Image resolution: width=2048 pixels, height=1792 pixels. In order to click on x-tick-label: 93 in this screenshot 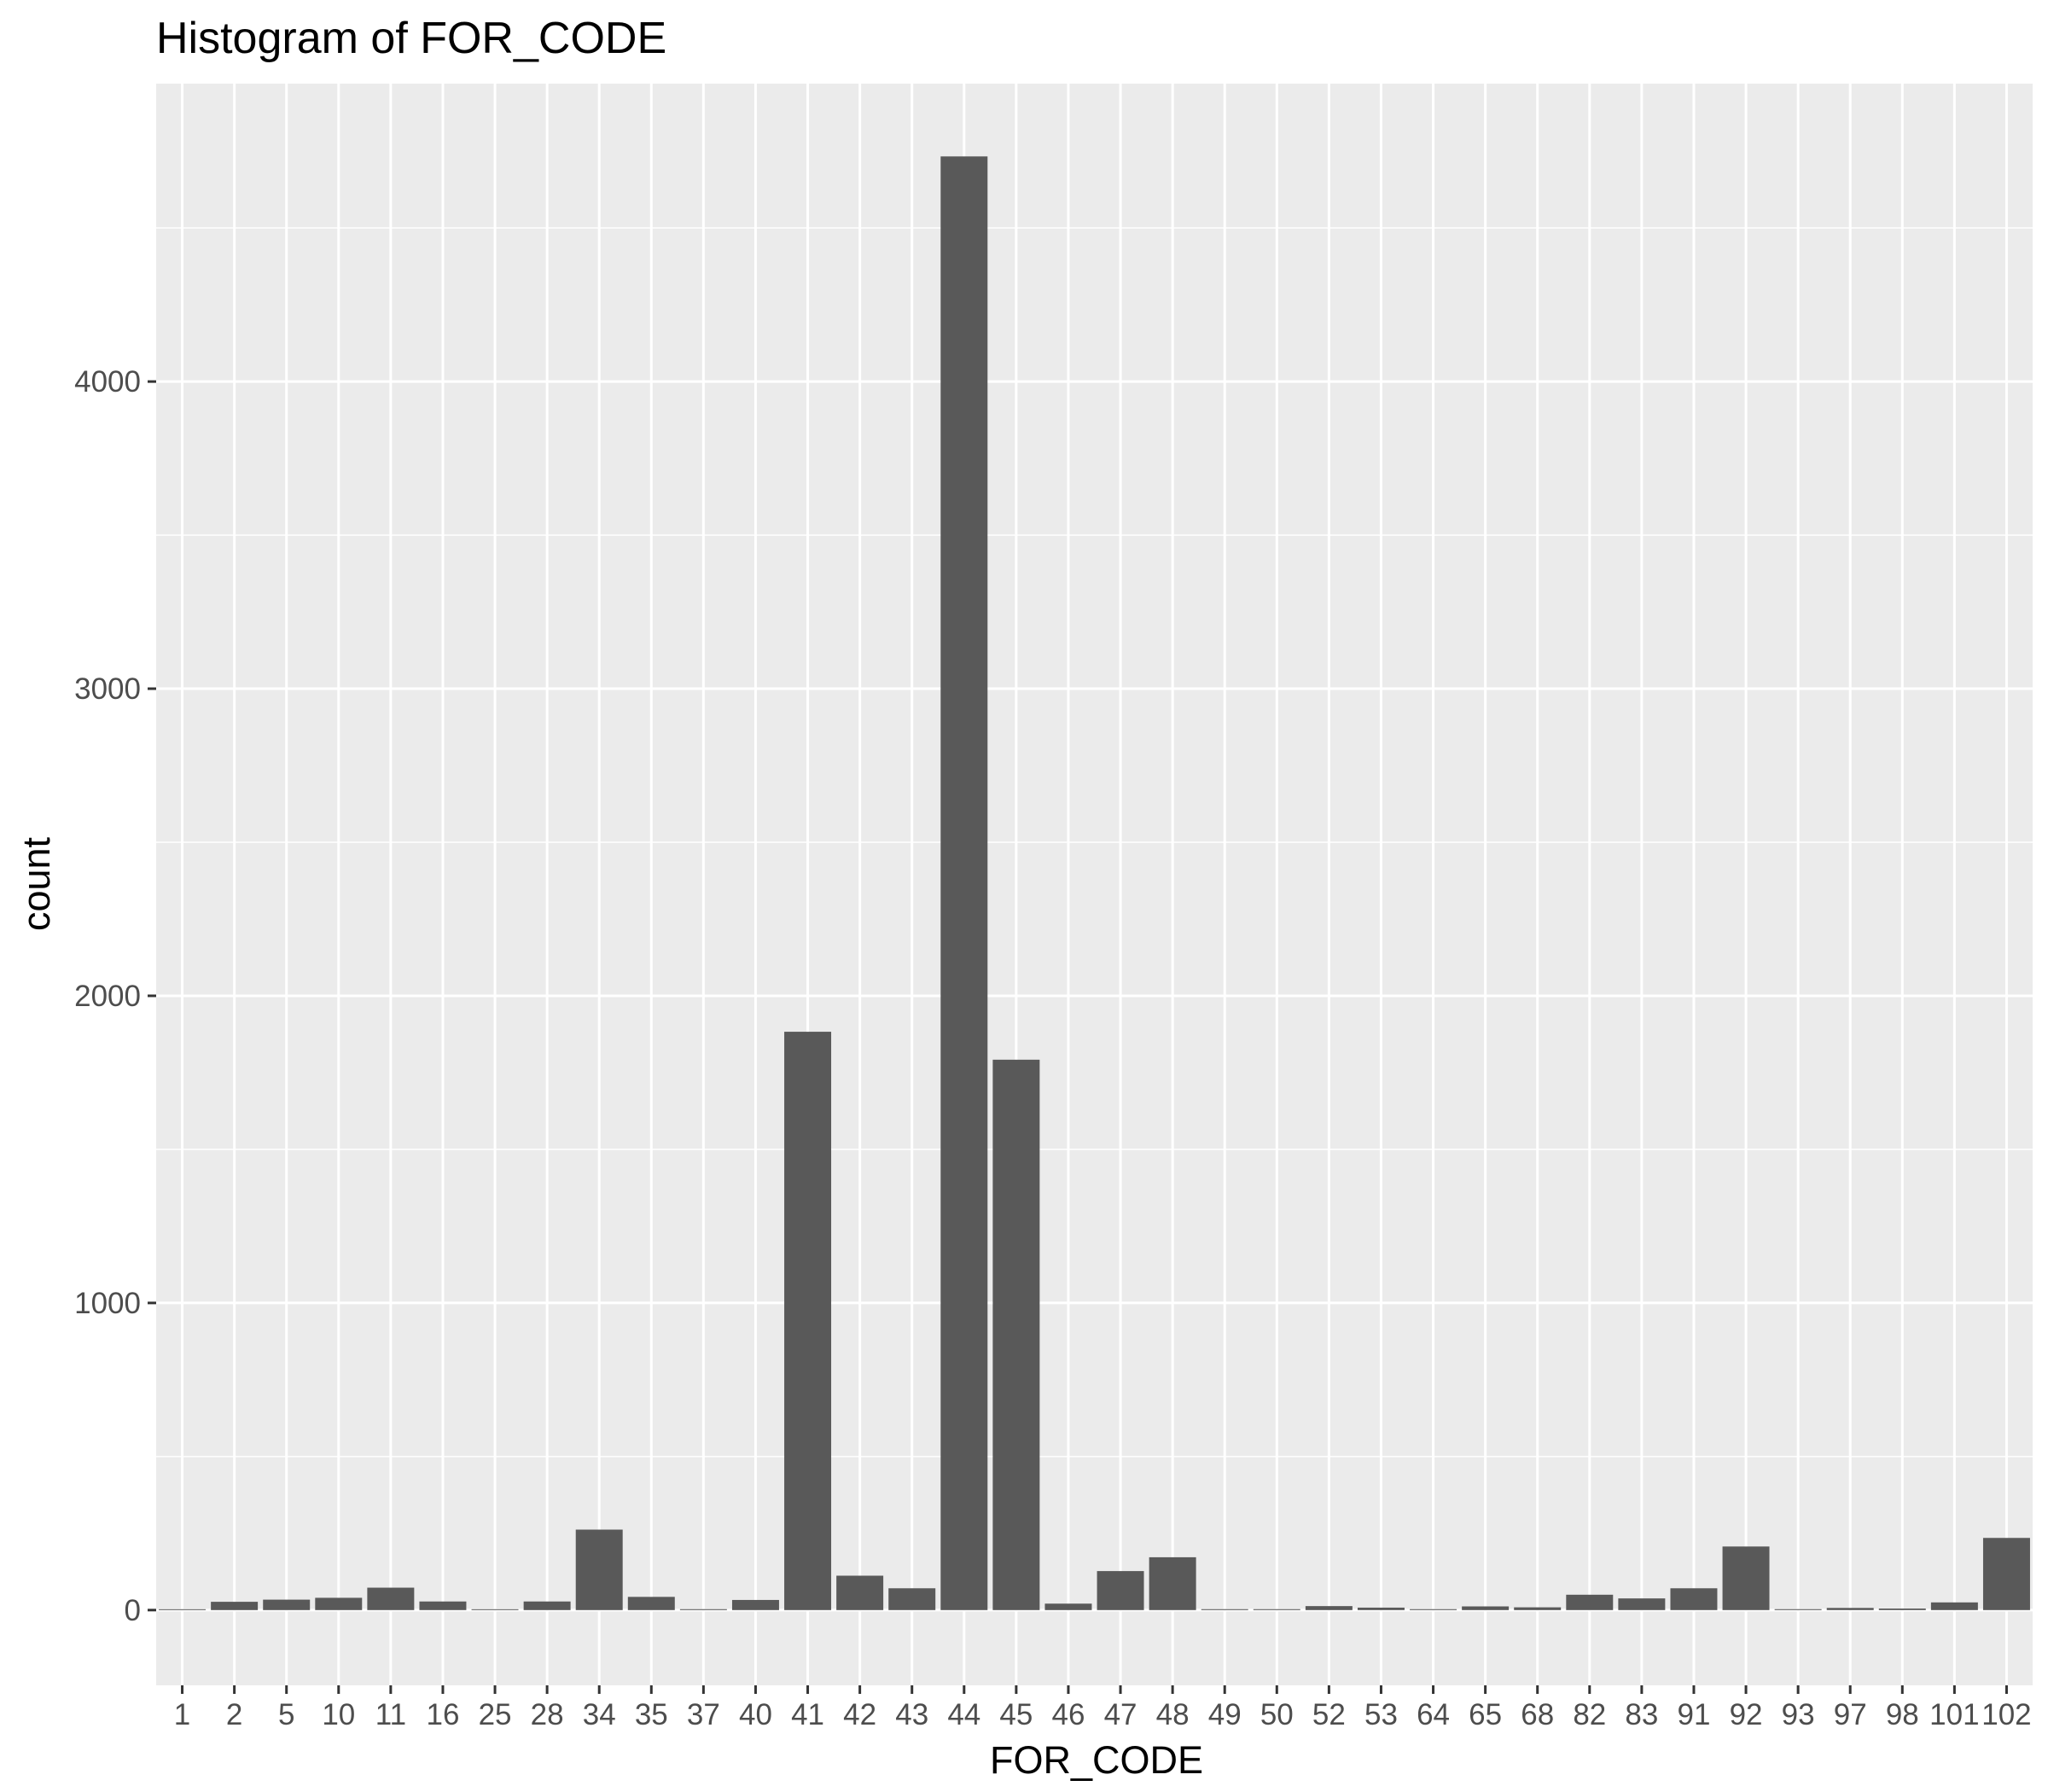, I will do `click(1799, 1714)`.